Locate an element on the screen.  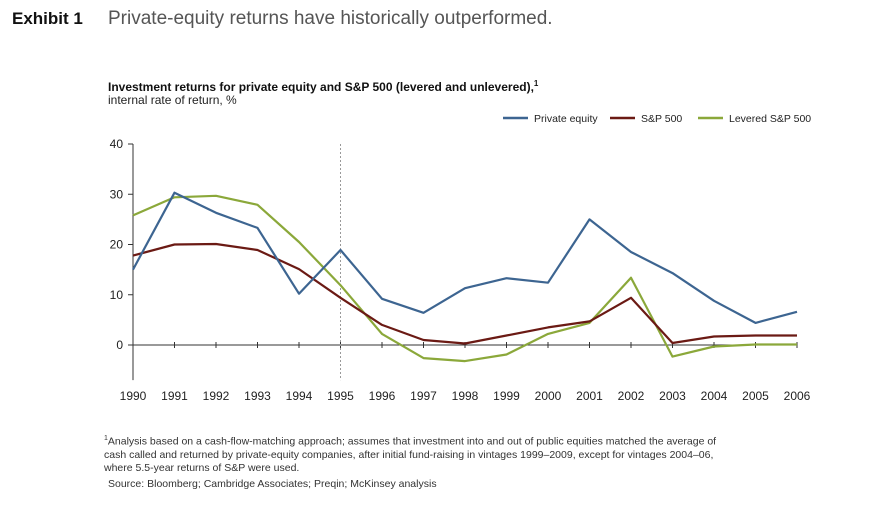
x-tick-label: 2003 is located at coordinates (672, 396).